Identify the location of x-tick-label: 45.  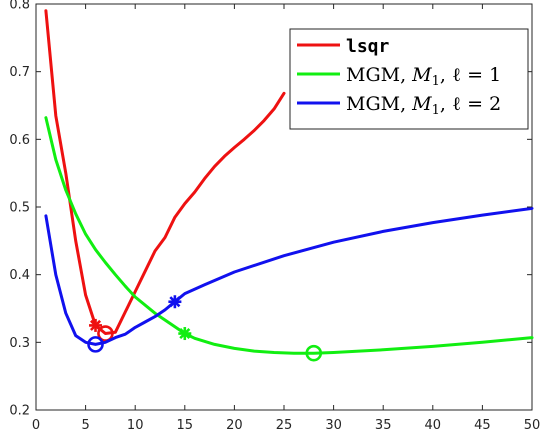
(482, 425).